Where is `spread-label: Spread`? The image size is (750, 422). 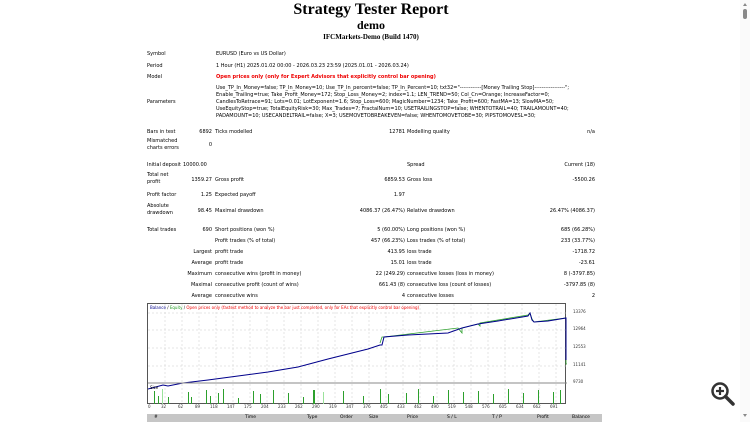 spread-label: Spread is located at coordinates (416, 165).